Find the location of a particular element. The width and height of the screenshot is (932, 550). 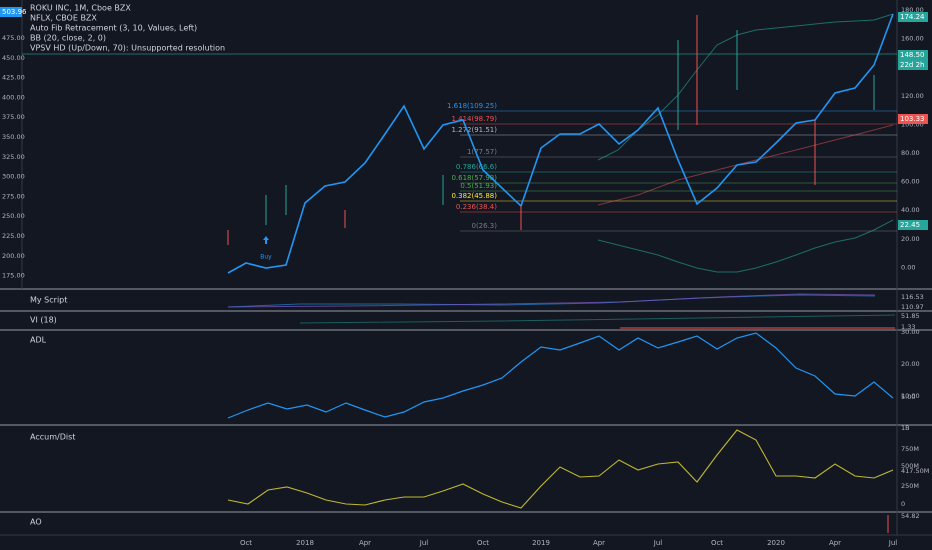

right-axis-label: 20.00 is located at coordinates (910, 239).